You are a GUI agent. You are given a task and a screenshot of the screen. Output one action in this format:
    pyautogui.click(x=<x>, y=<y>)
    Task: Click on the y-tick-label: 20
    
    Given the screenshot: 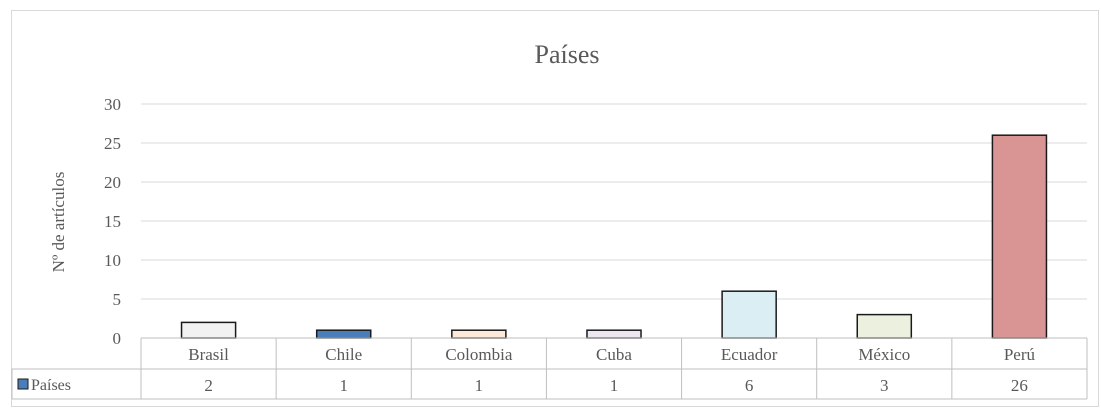 What is the action you would take?
    pyautogui.click(x=112, y=182)
    